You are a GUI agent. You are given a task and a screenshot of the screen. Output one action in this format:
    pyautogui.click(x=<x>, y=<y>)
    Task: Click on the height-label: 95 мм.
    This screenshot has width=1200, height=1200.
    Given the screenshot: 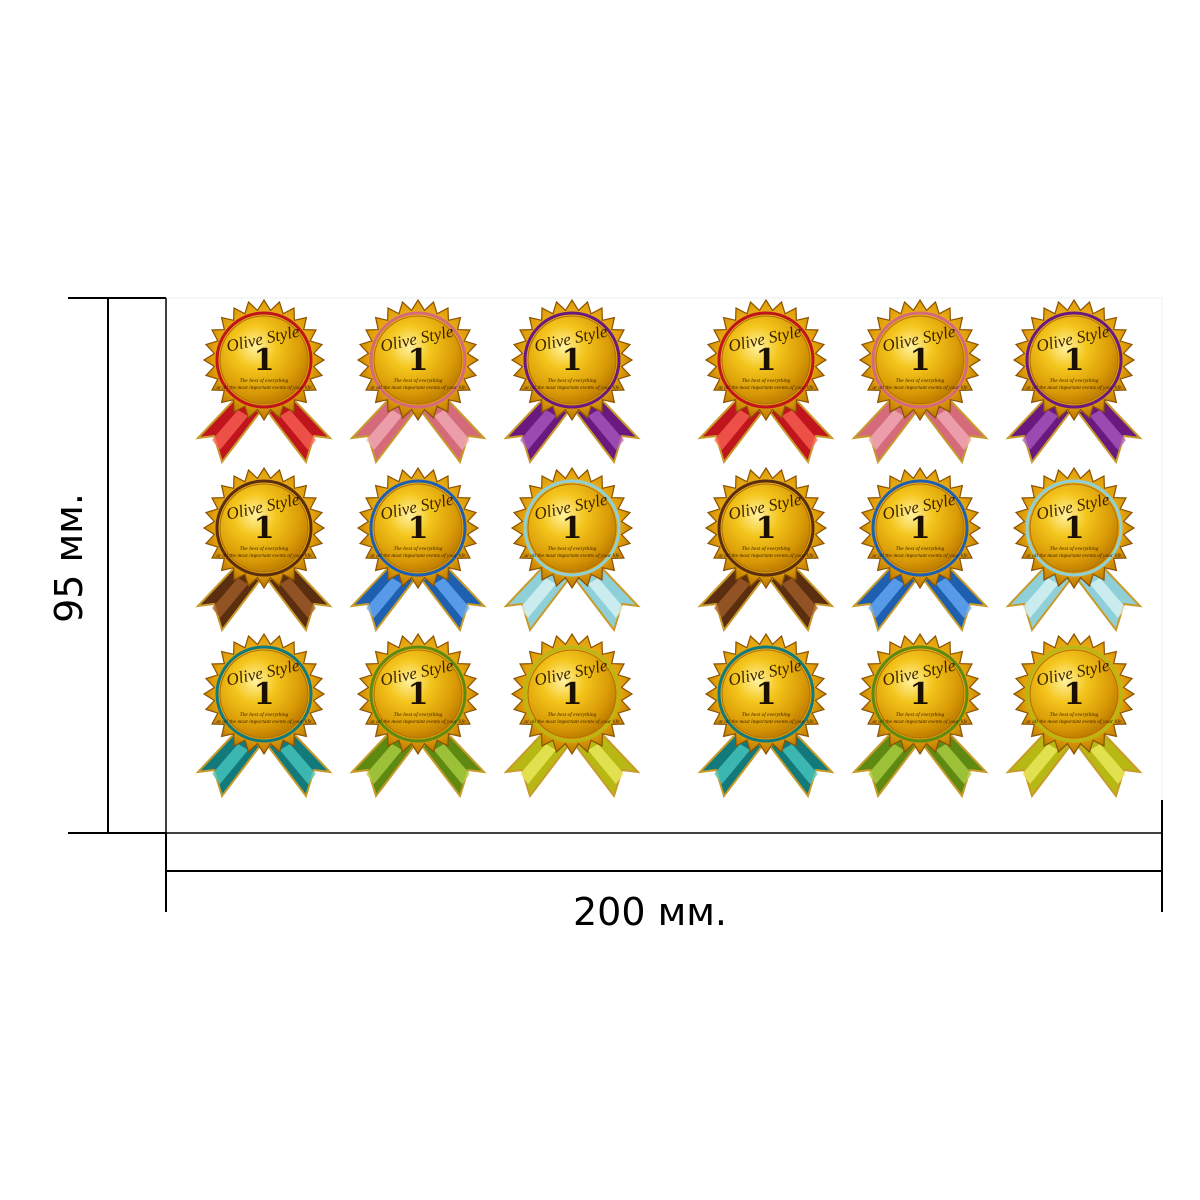 What is the action you would take?
    pyautogui.click(x=69, y=558)
    